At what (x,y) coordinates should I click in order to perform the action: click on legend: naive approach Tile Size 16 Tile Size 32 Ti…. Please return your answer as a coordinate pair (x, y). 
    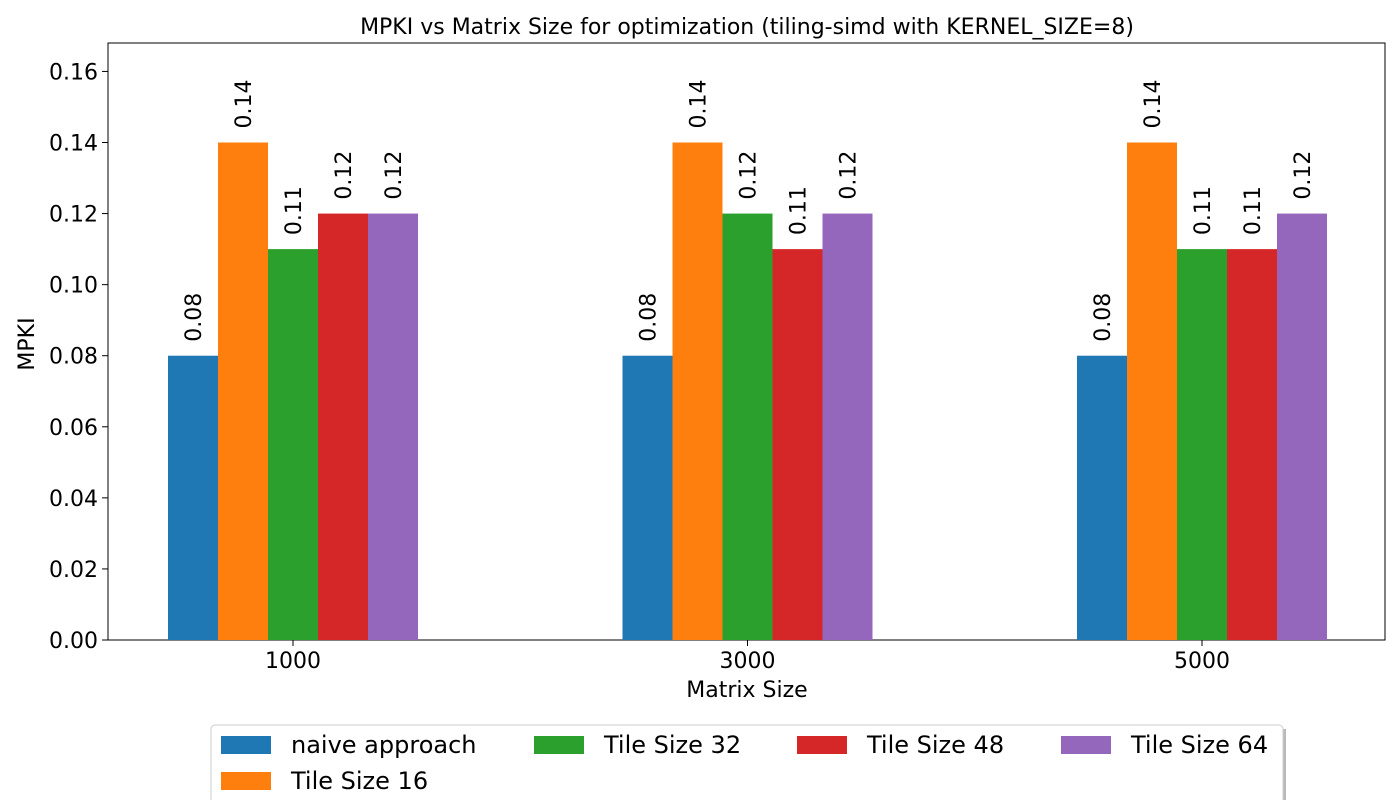
    Looking at the image, I should click on (748, 762).